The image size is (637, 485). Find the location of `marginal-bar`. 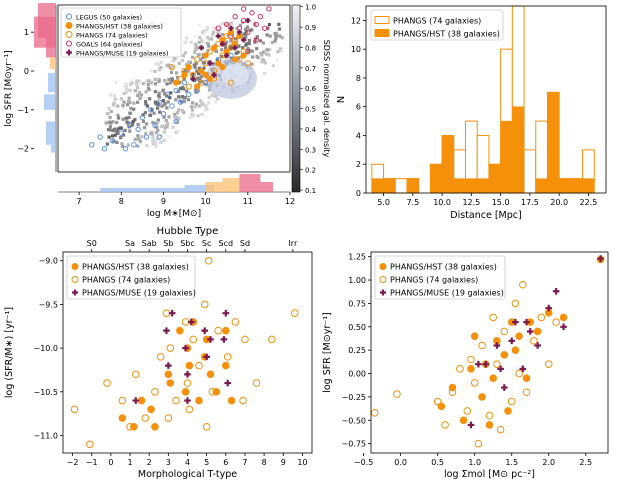

marginal-bar is located at coordinates (199, 188).